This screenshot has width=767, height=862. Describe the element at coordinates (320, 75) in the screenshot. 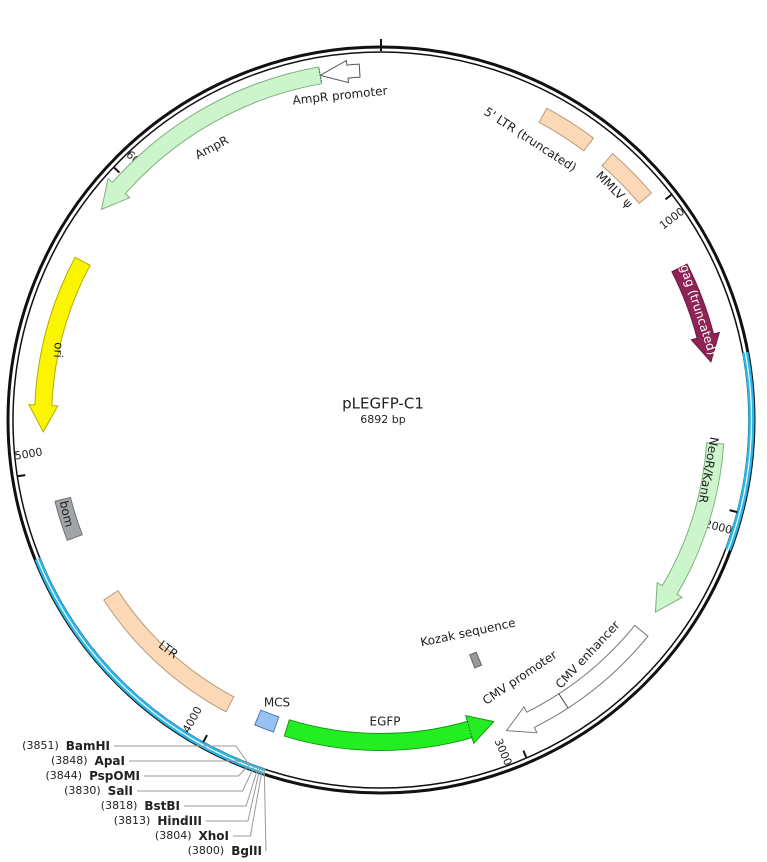

I see `feature-divider` at that location.